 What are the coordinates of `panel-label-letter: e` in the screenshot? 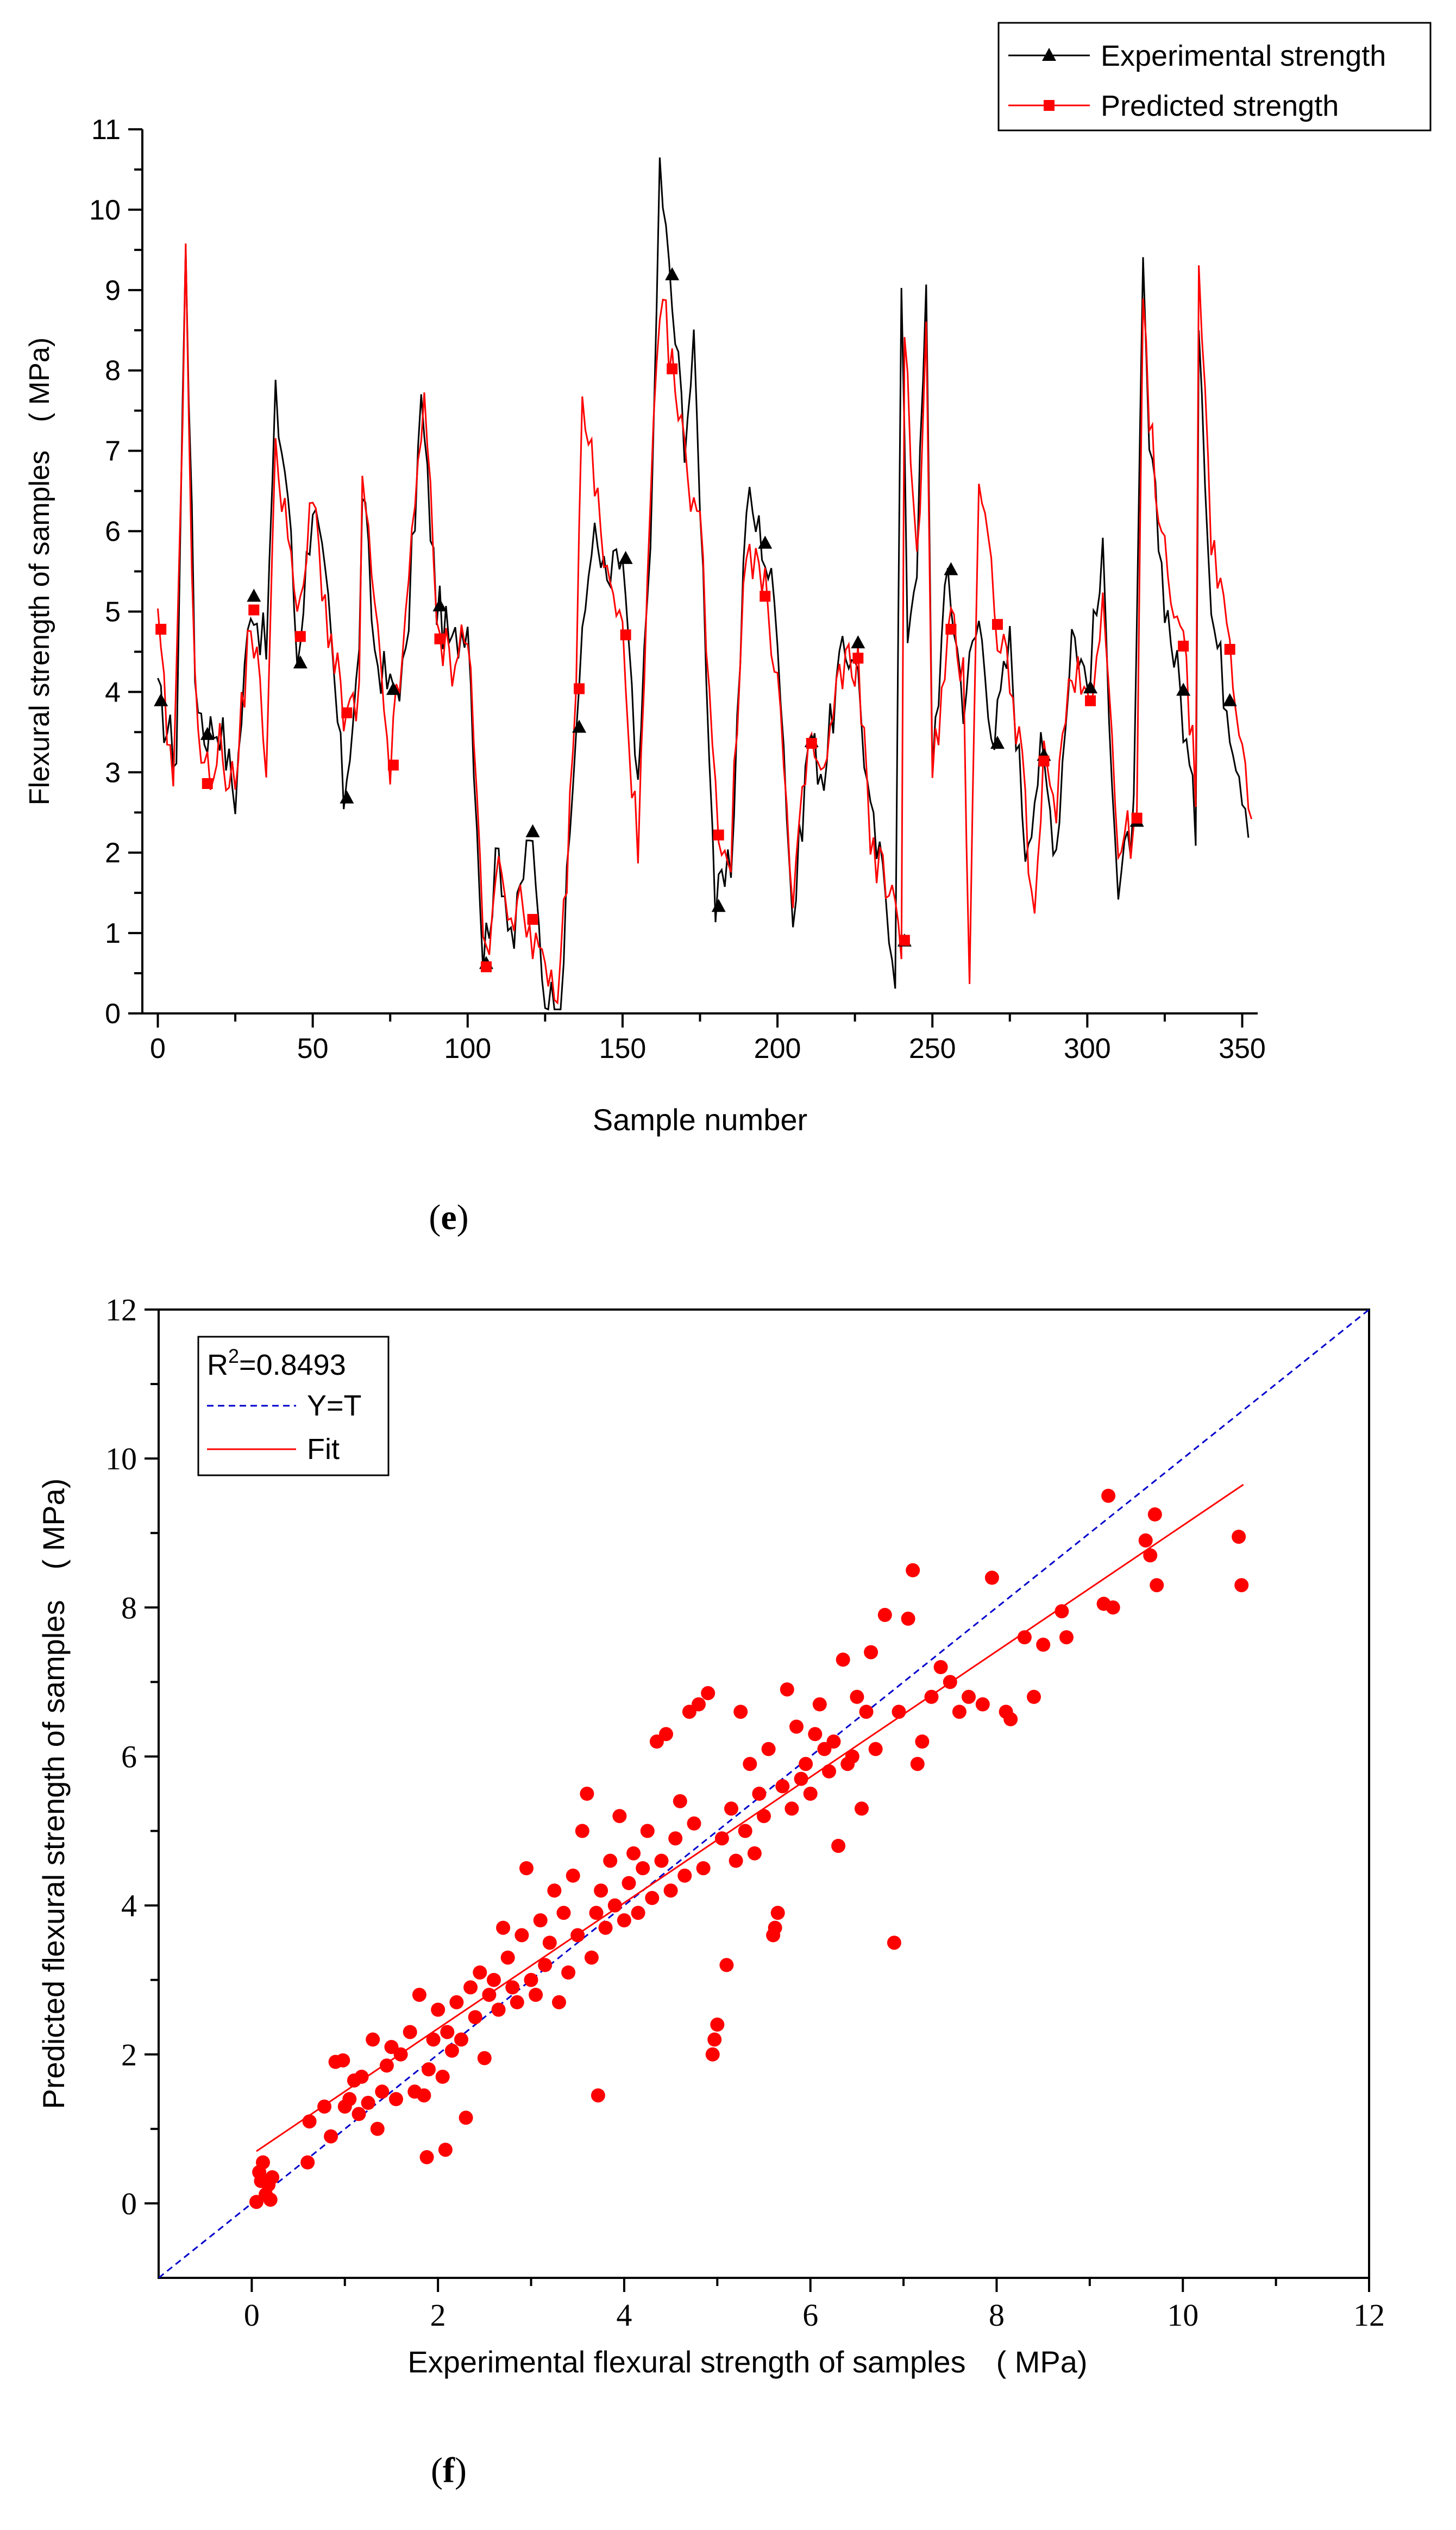 It's located at (448, 1217).